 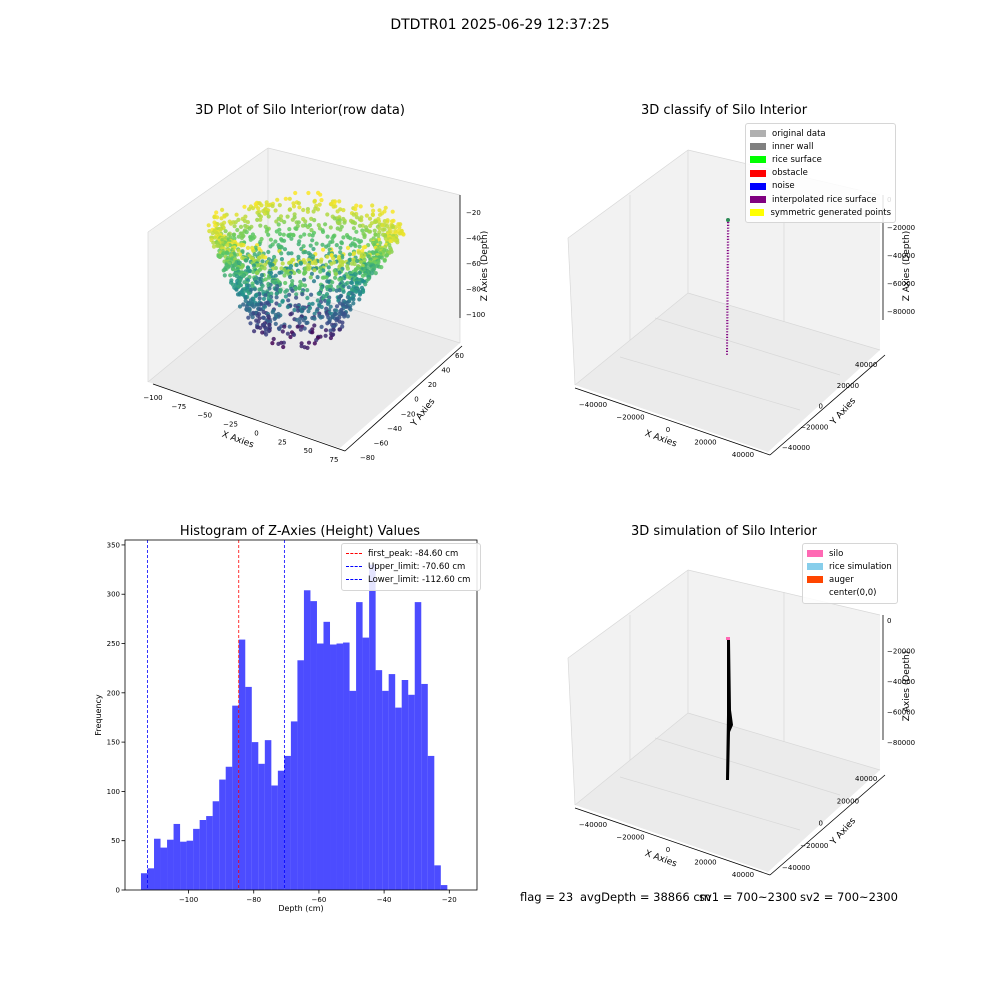 I want to click on legend-item: rice simulation, so click(x=850, y=566).